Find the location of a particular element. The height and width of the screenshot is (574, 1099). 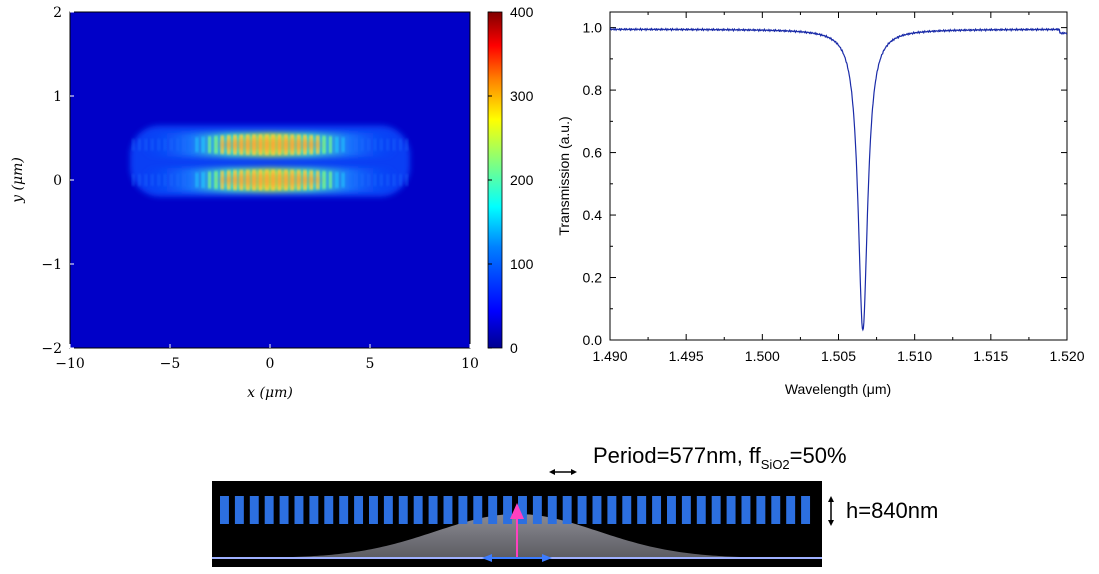

period-label: Period=577nm, ffSiO2=50% is located at coordinates (720, 457).